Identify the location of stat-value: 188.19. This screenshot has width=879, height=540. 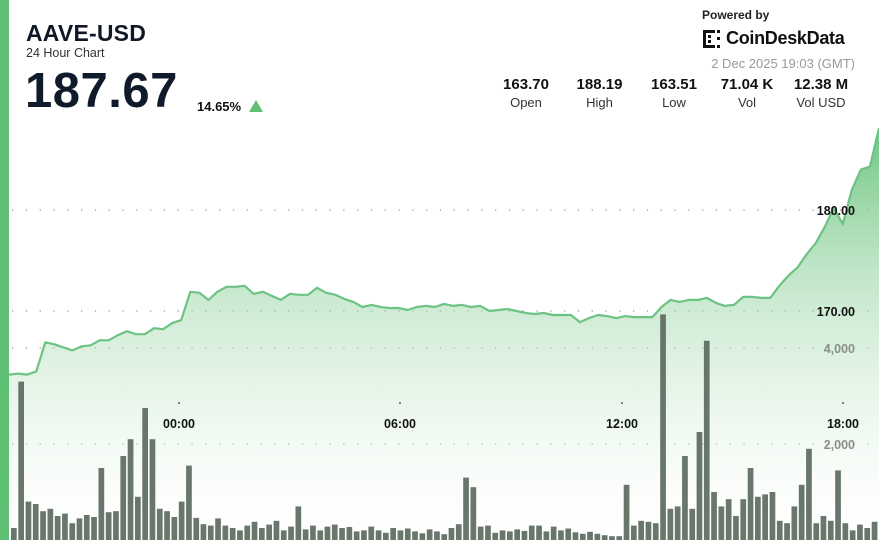
(599, 84).